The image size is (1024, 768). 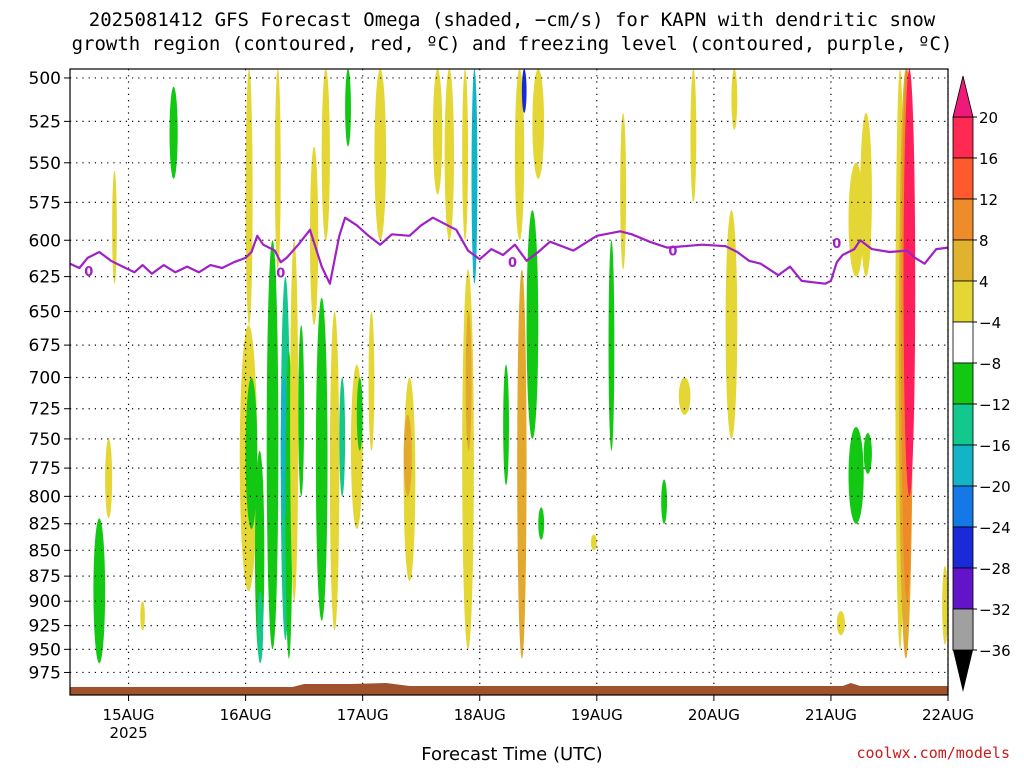 What do you see at coordinates (963, 671) in the screenshot?
I see `colorbar-bottom-arrow` at bounding box center [963, 671].